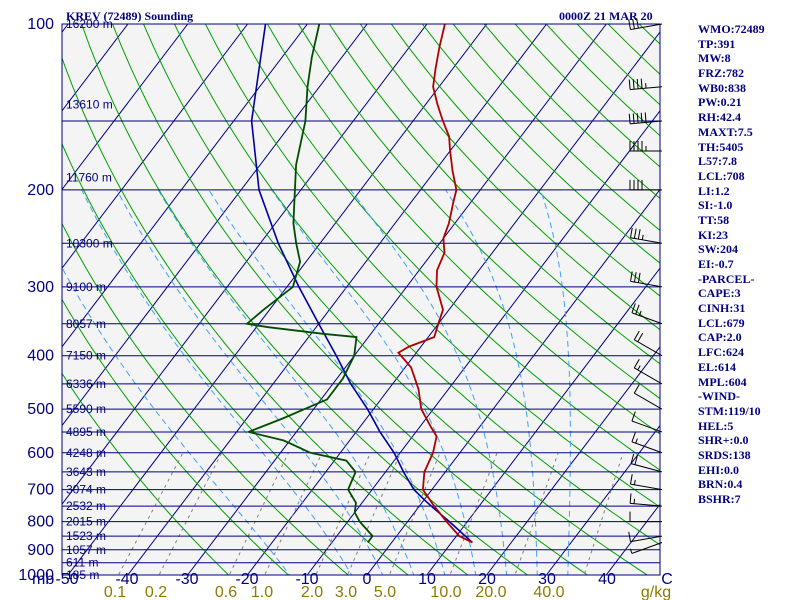  What do you see at coordinates (713, 234) in the screenshot?
I see `index-item: KI:23` at bounding box center [713, 234].